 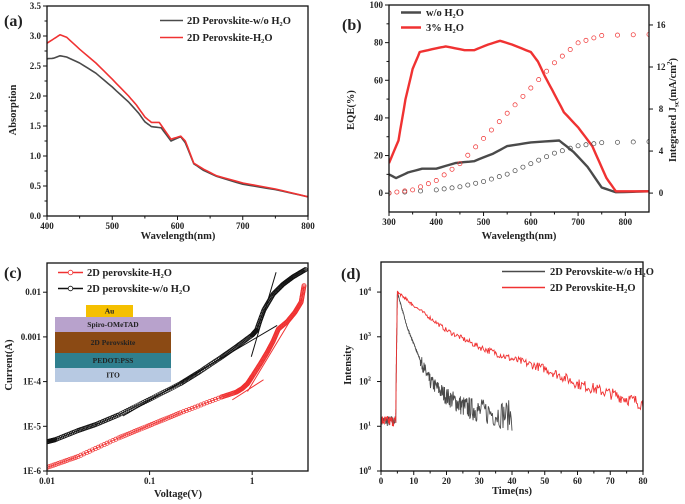 I want to click on layer-label: PEDOT:PSS, so click(x=113, y=360).